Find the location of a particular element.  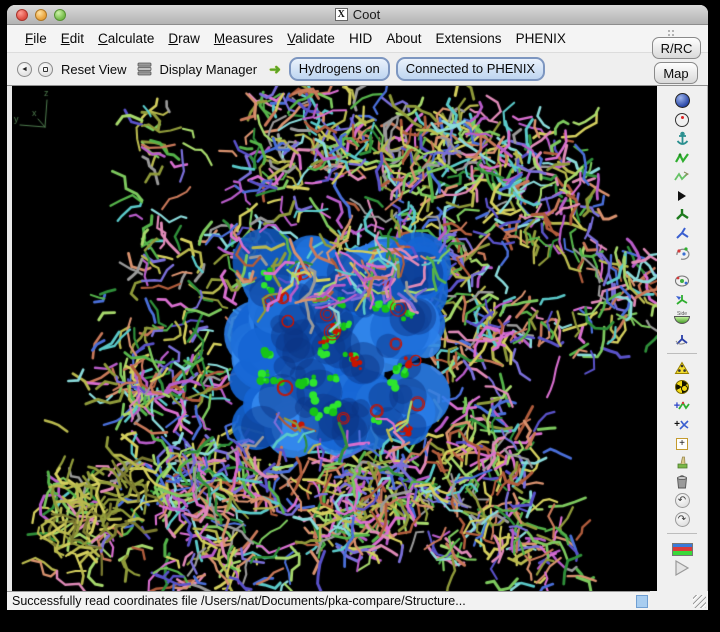

menu-draw: Draw is located at coordinates (184, 38).